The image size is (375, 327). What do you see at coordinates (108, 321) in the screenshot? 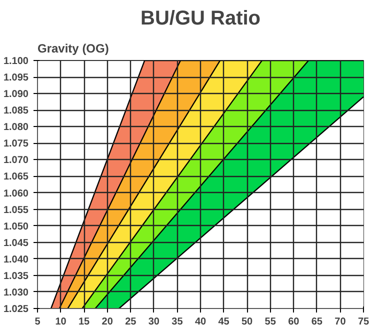
I see `x-tick-label: 20` at bounding box center [108, 321].